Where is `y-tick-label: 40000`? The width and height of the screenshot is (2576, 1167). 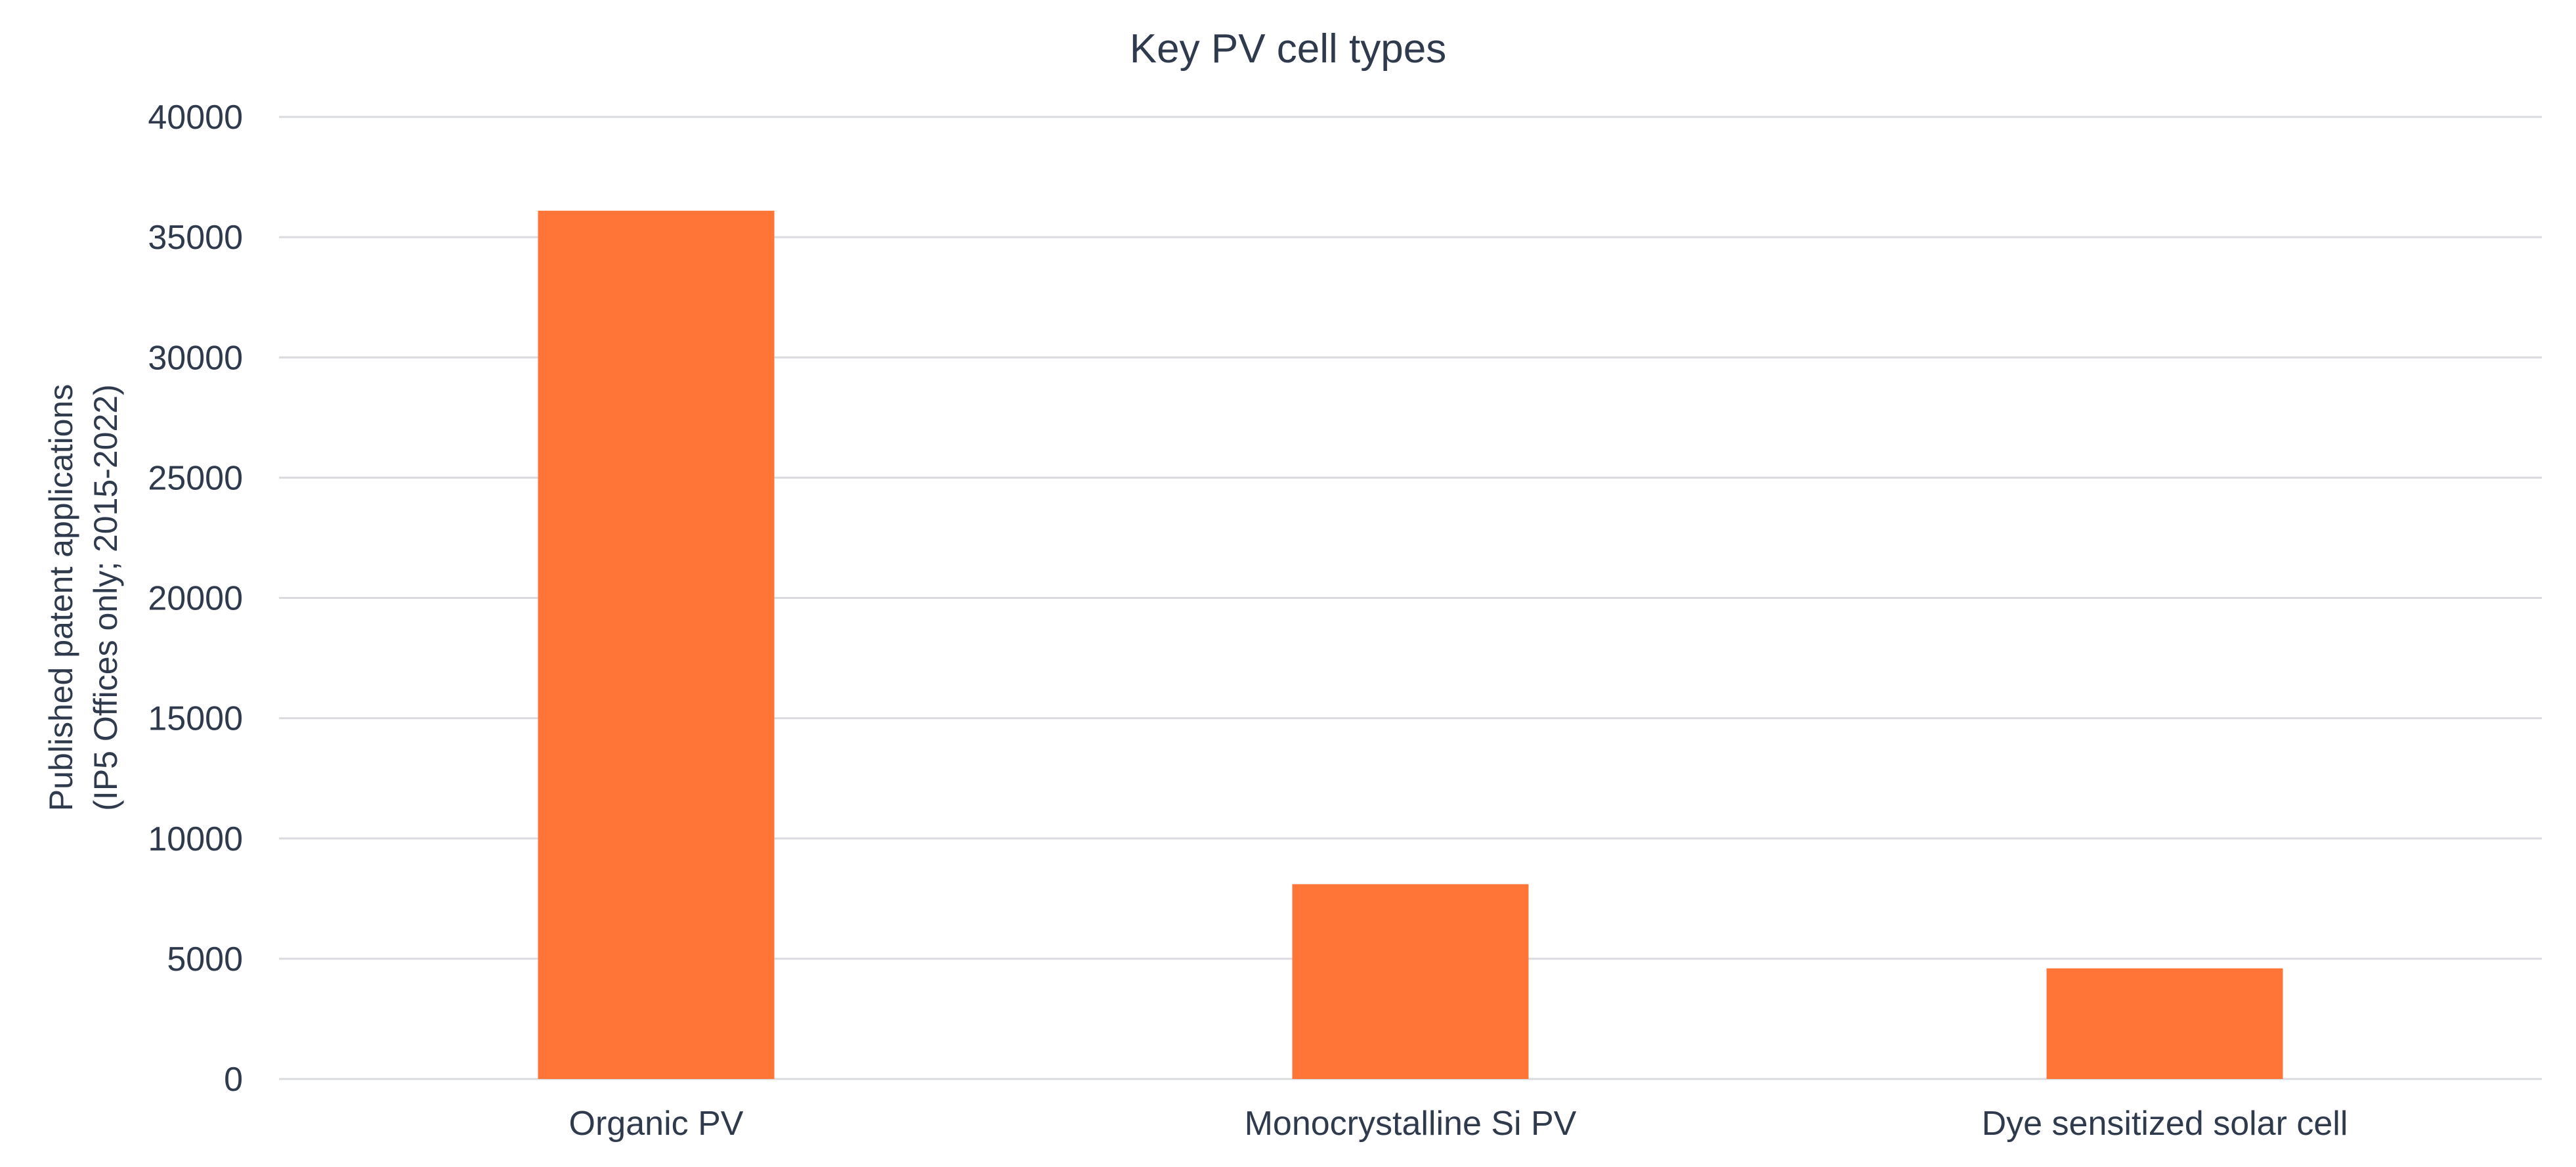 y-tick-label: 40000 is located at coordinates (195, 118).